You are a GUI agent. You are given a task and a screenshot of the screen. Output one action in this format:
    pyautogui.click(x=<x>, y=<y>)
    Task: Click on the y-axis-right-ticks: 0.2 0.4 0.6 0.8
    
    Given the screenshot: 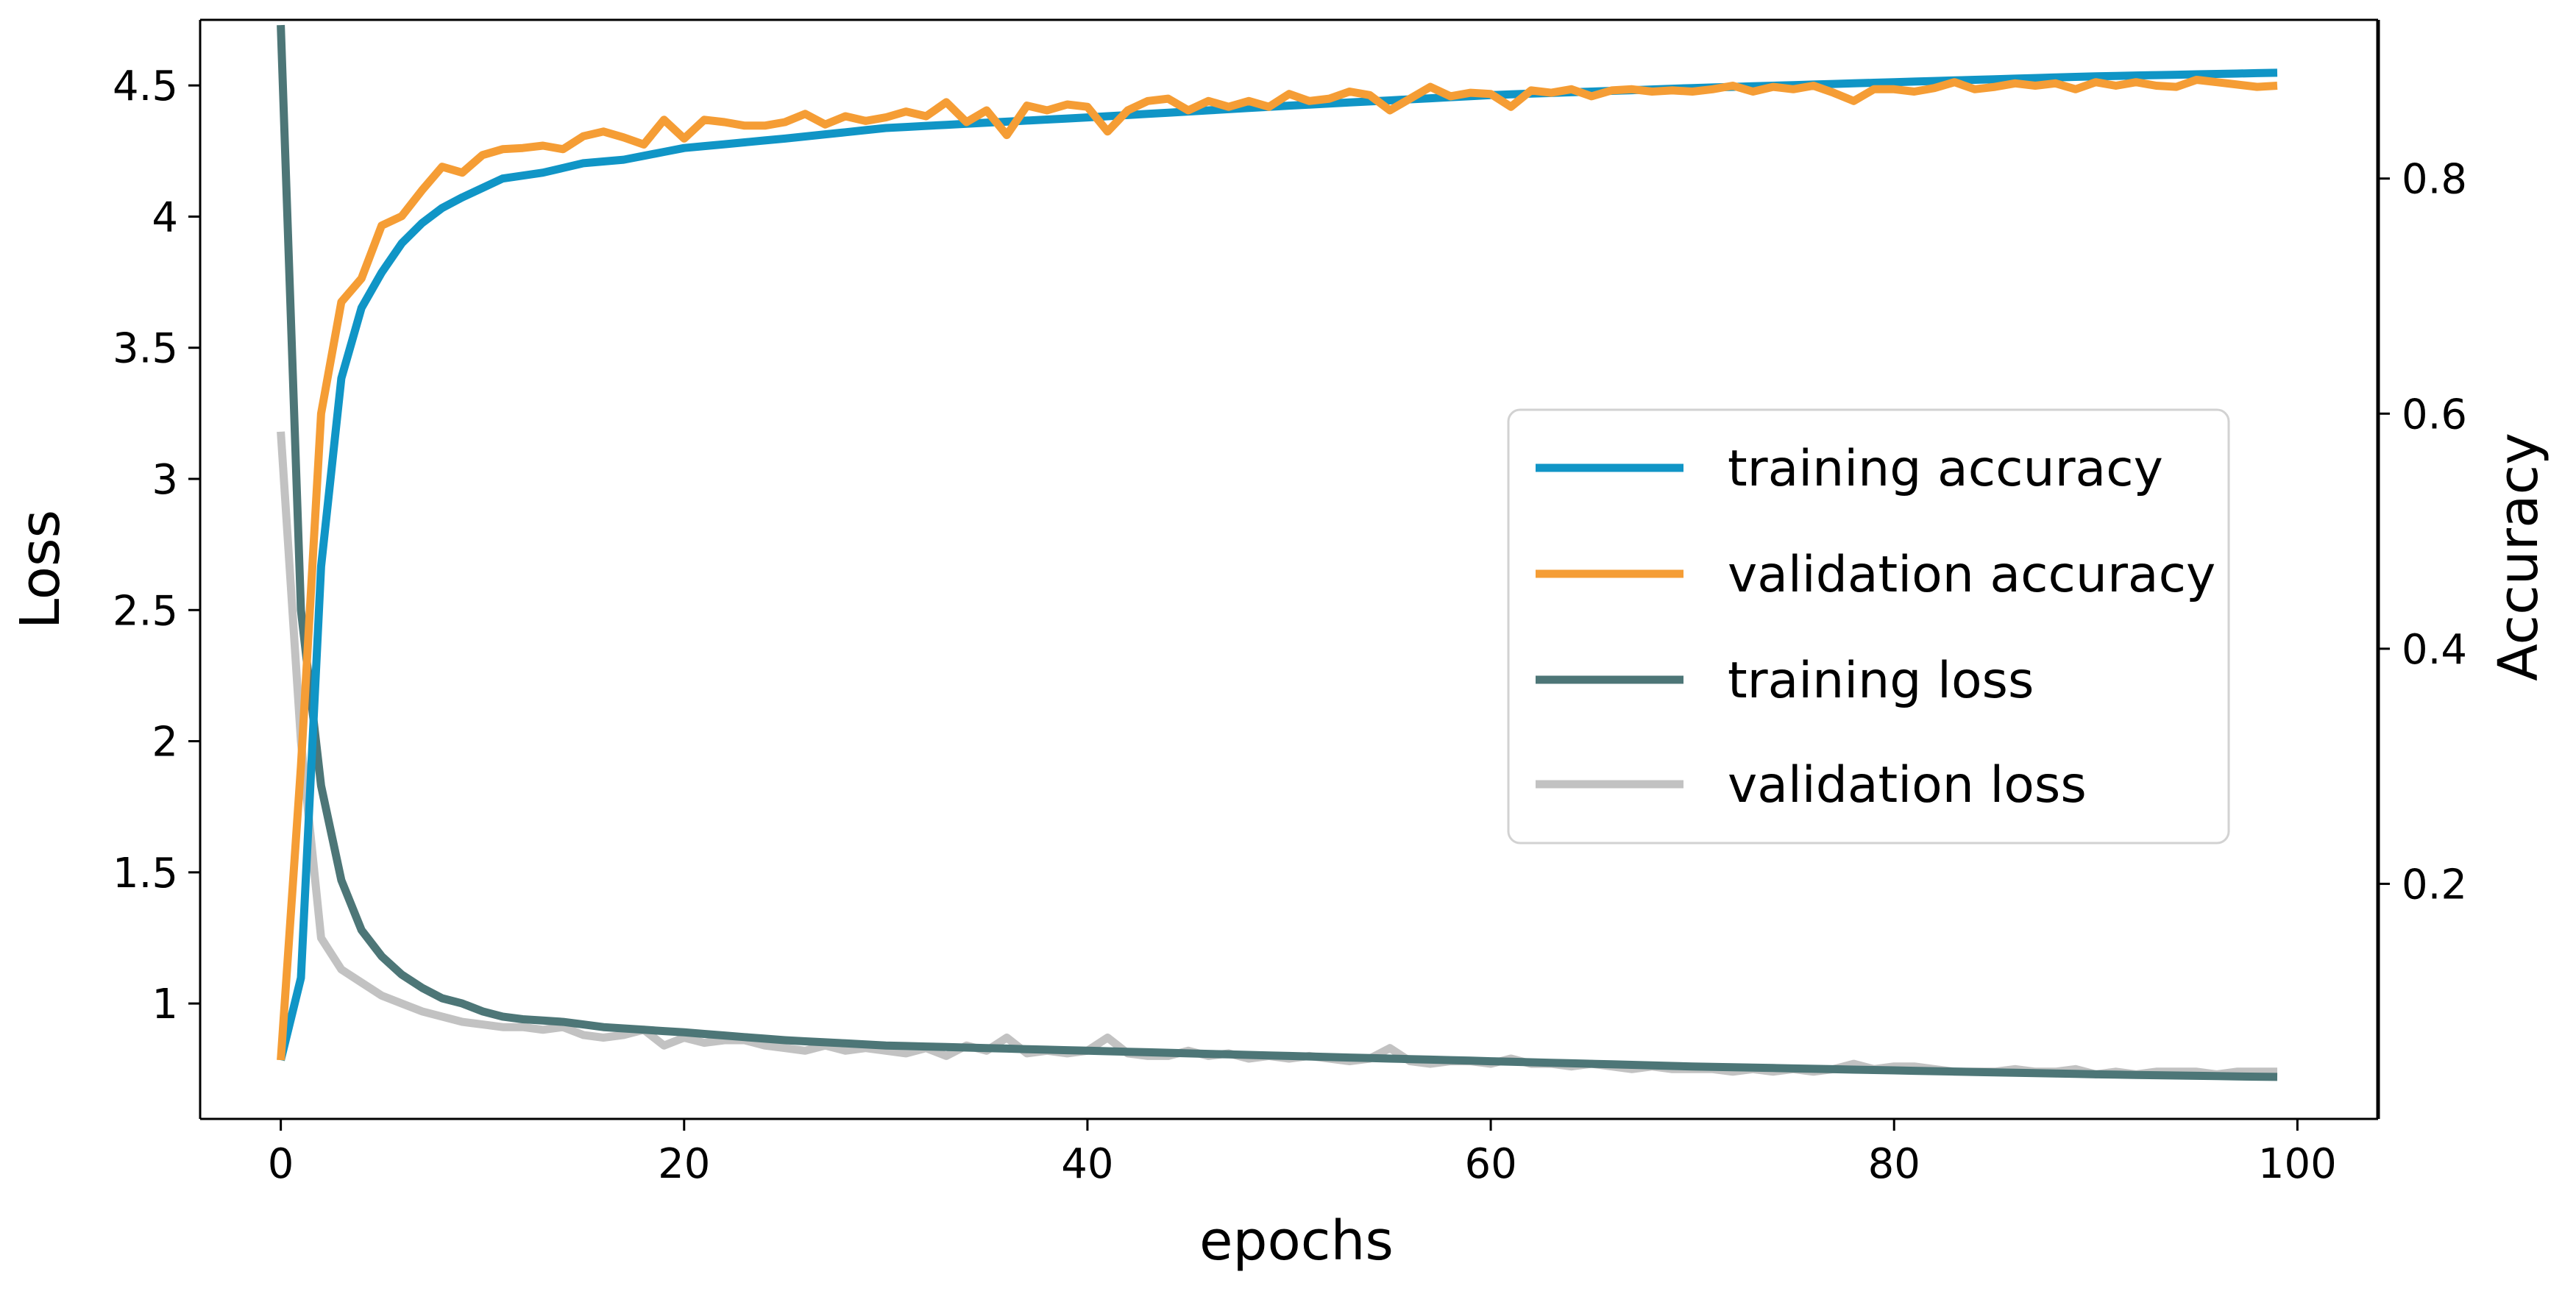 What is the action you would take?
    pyautogui.click(x=2422, y=532)
    